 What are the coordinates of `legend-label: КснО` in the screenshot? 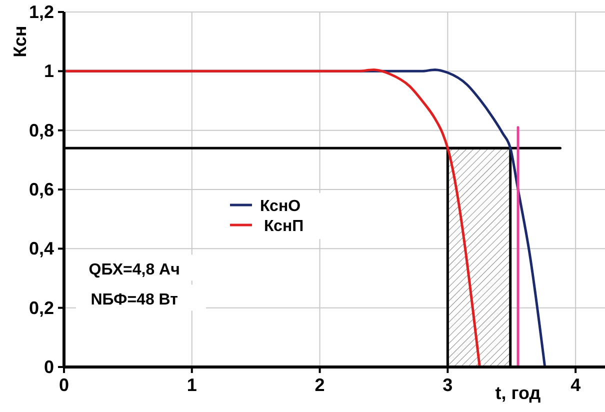 It's located at (280, 206).